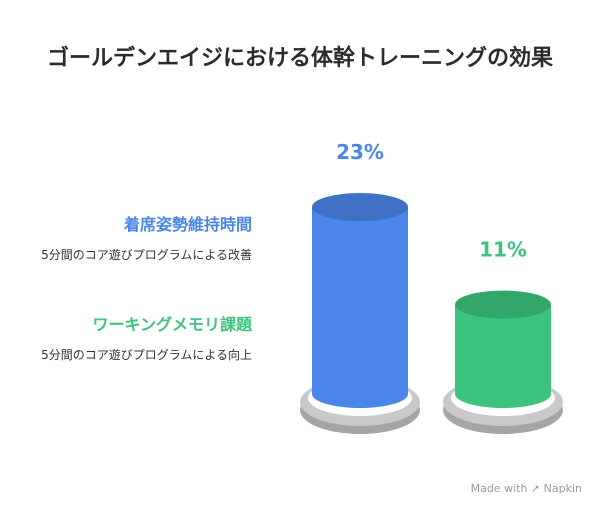  Describe the element at coordinates (562, 488) in the screenshot. I see `watermark-brand: Napkin` at that location.